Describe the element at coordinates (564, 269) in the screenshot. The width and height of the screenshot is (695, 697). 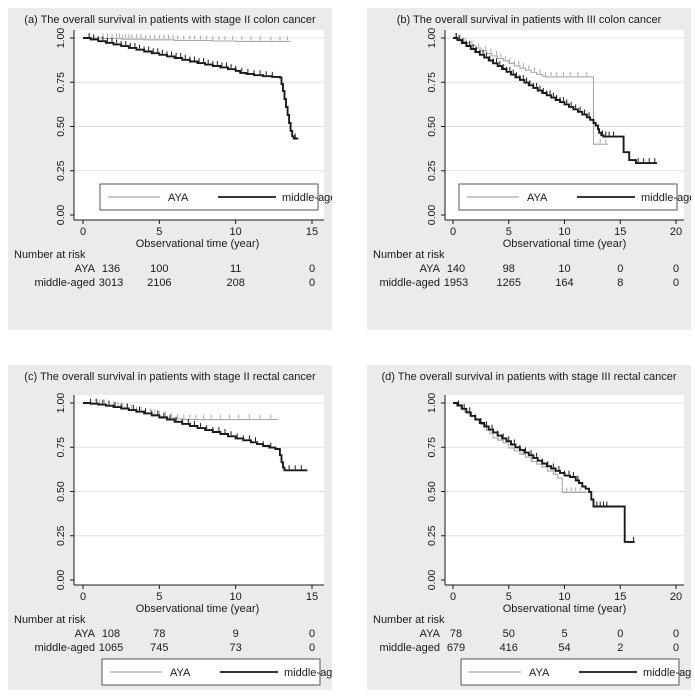
I see `risk-count: 10` at that location.